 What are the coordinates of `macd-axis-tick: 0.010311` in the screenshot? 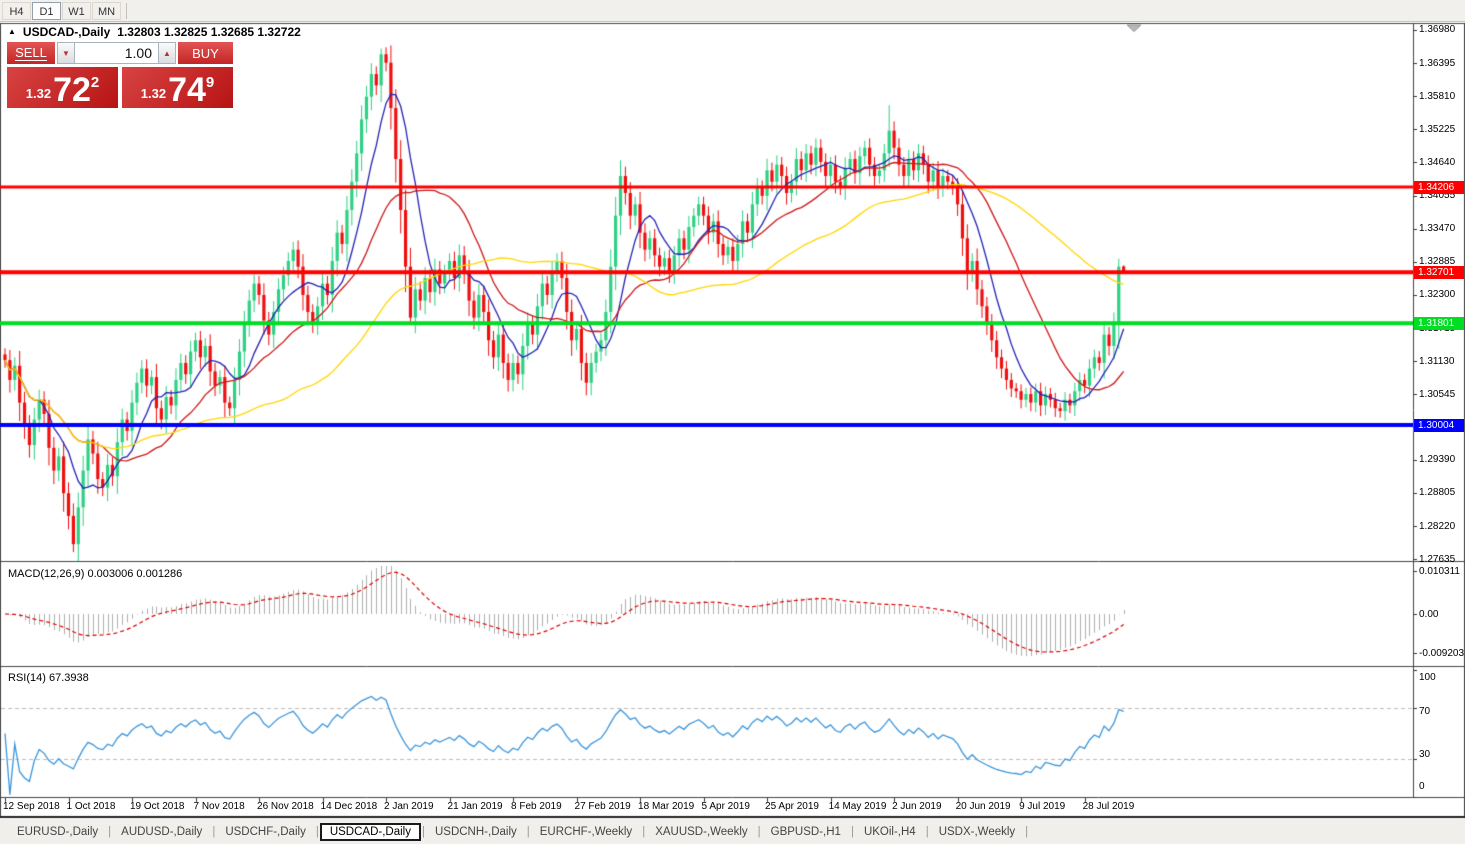 It's located at (1439, 571).